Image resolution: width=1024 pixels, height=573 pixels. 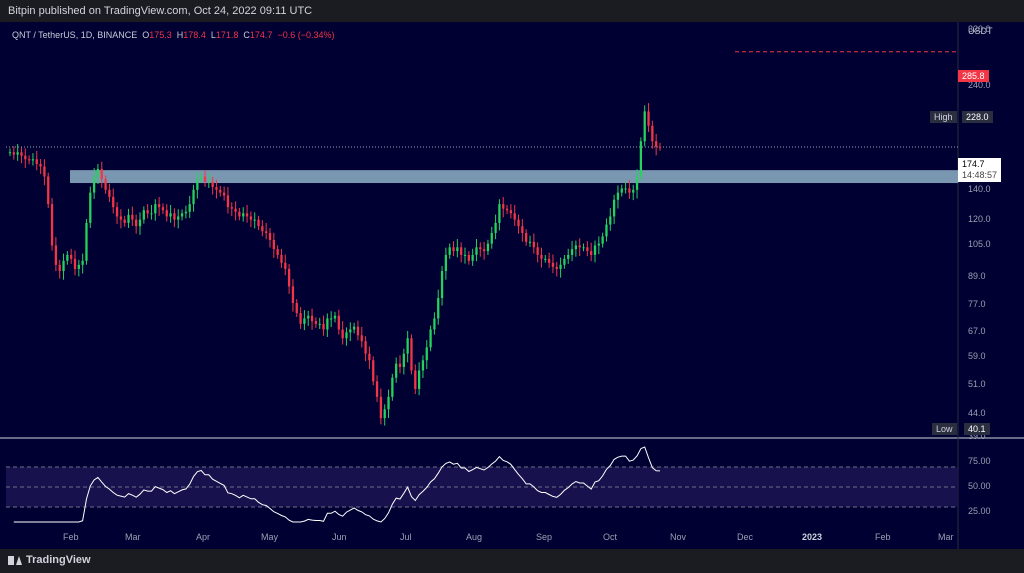 What do you see at coordinates (213, 35) in the screenshot?
I see `low-label: L` at bounding box center [213, 35].